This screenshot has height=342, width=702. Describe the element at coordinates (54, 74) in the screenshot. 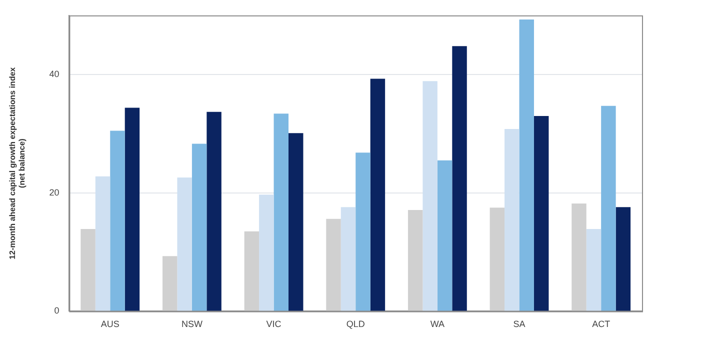

I see `y-tick-label: 40` at that location.